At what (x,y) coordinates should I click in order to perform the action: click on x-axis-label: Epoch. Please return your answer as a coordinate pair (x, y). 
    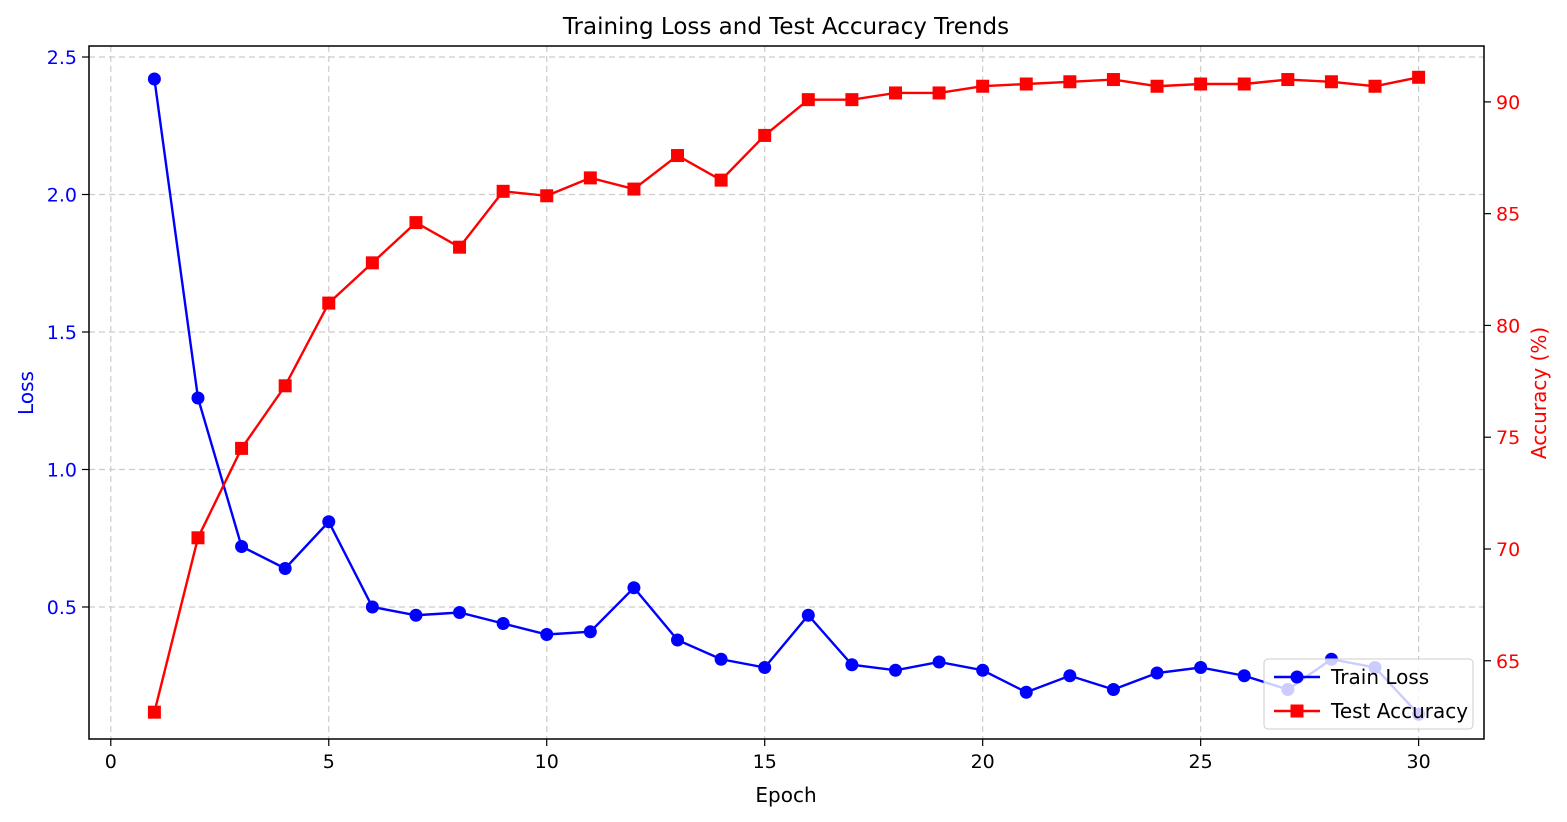
    Looking at the image, I should click on (785, 795).